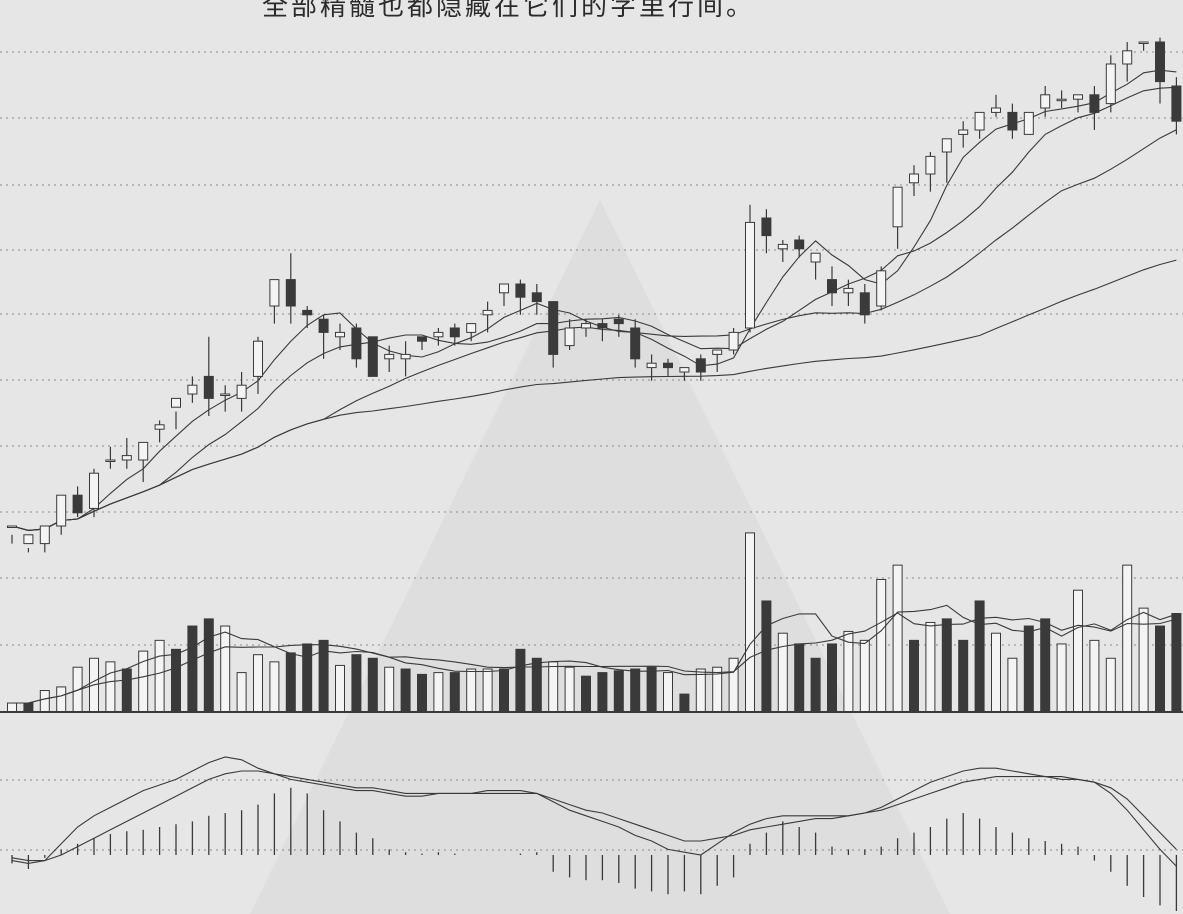 This screenshot has width=1183, height=914. I want to click on macd-dif-line, so click(594, 811).